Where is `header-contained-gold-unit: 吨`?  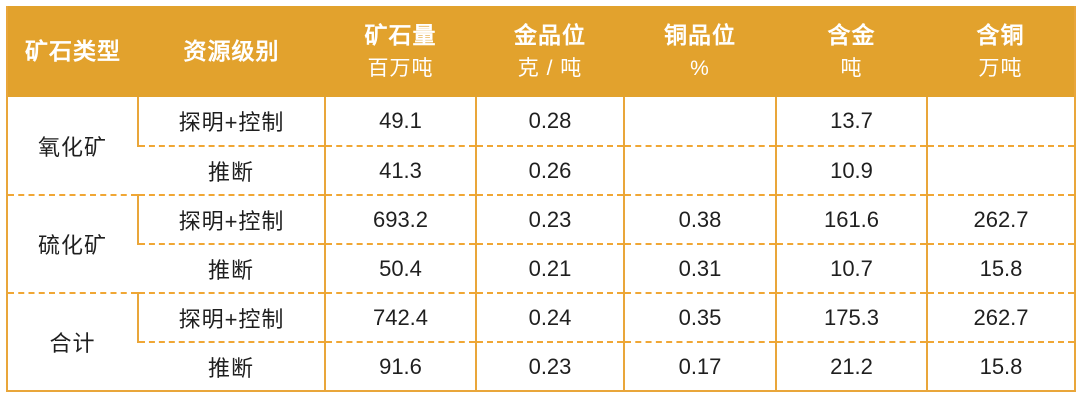
header-contained-gold-unit: 吨 is located at coordinates (851, 69).